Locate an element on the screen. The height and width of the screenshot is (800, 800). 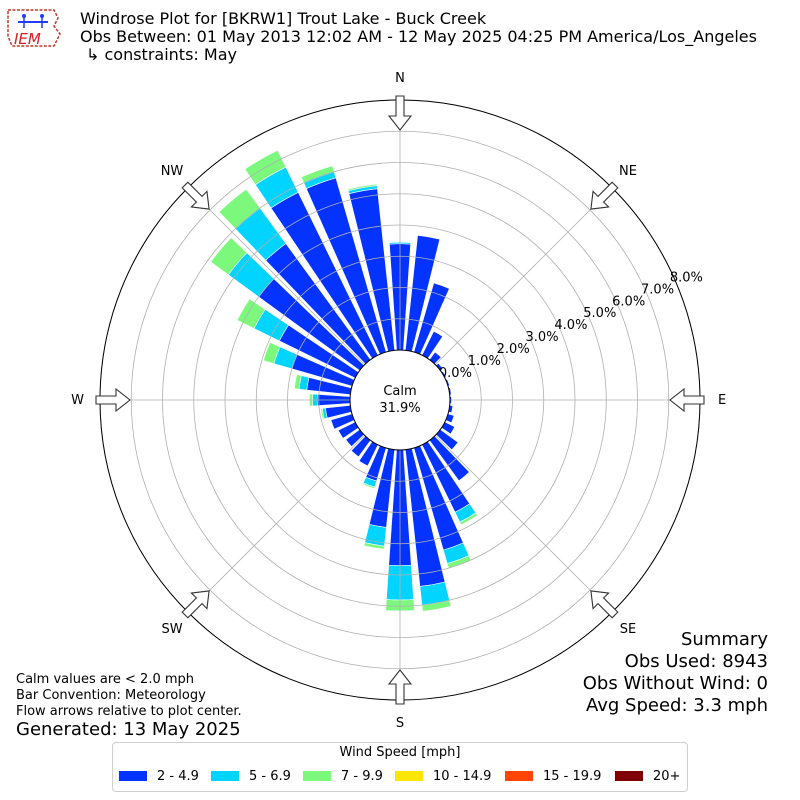
constraints-text: ↳ constraints: May is located at coordinates (161, 54).